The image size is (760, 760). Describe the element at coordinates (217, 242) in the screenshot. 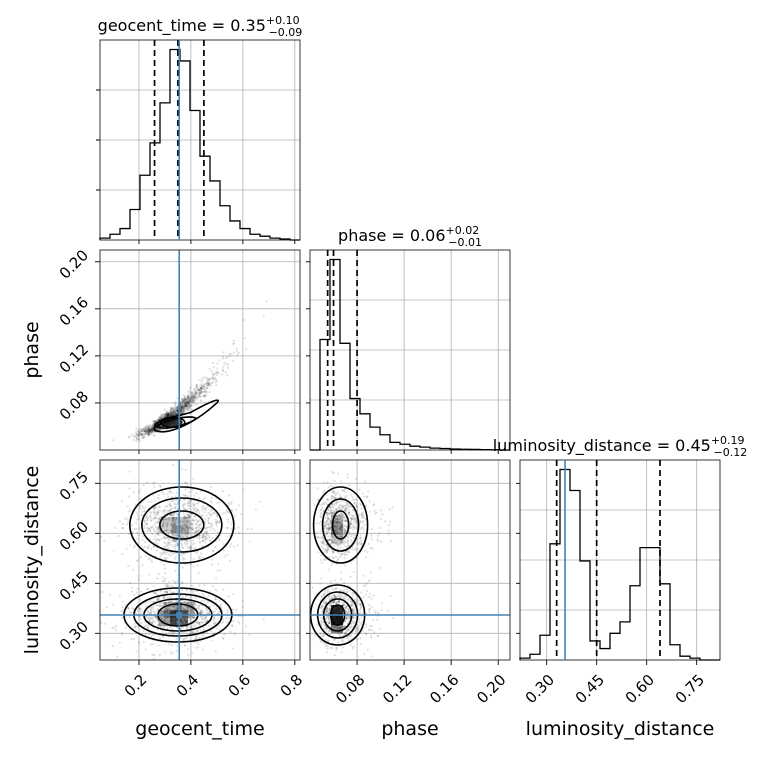

I see `inner-ticks` at that location.